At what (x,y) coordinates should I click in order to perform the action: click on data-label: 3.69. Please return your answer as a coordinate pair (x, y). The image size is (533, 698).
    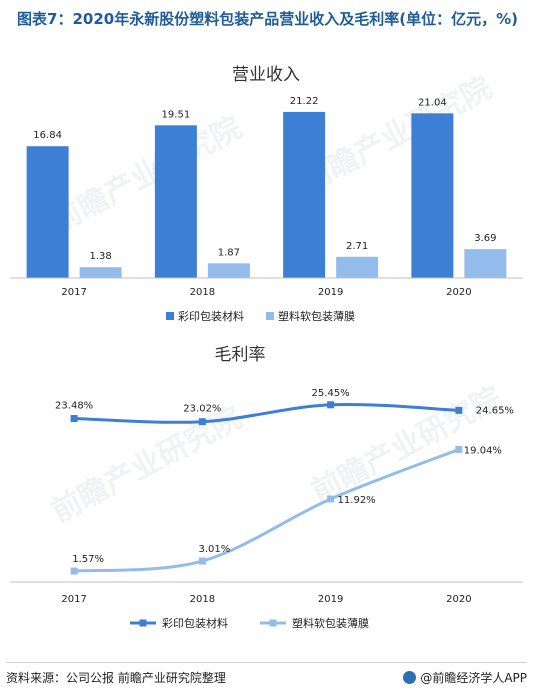
    Looking at the image, I should click on (485, 238).